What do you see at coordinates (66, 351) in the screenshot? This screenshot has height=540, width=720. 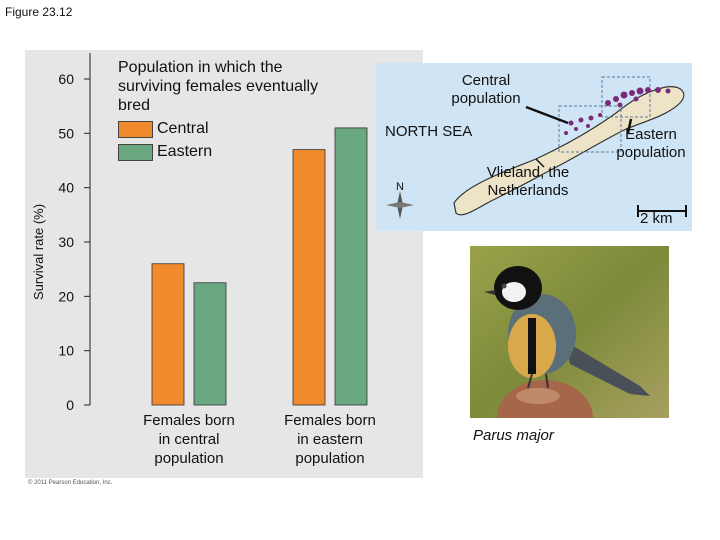 I see `y-tick-label: 10` at bounding box center [66, 351].